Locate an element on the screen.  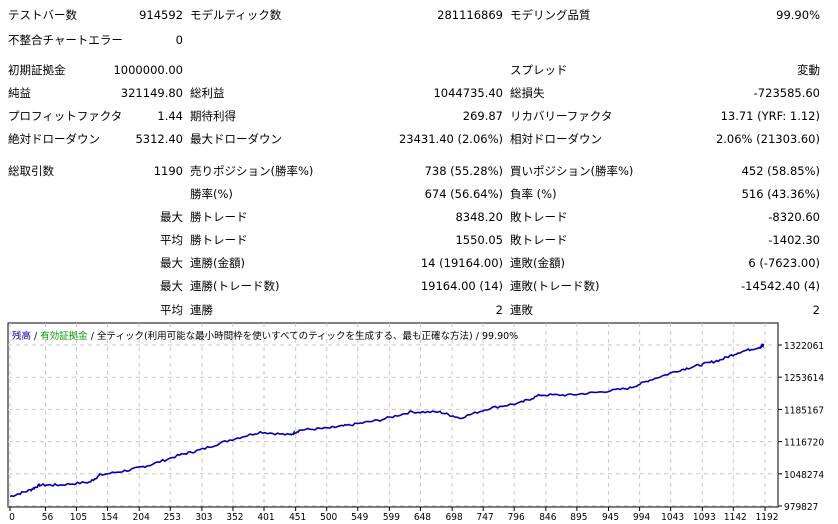
stat-value: 738 (55.28%) is located at coordinates (463, 171).